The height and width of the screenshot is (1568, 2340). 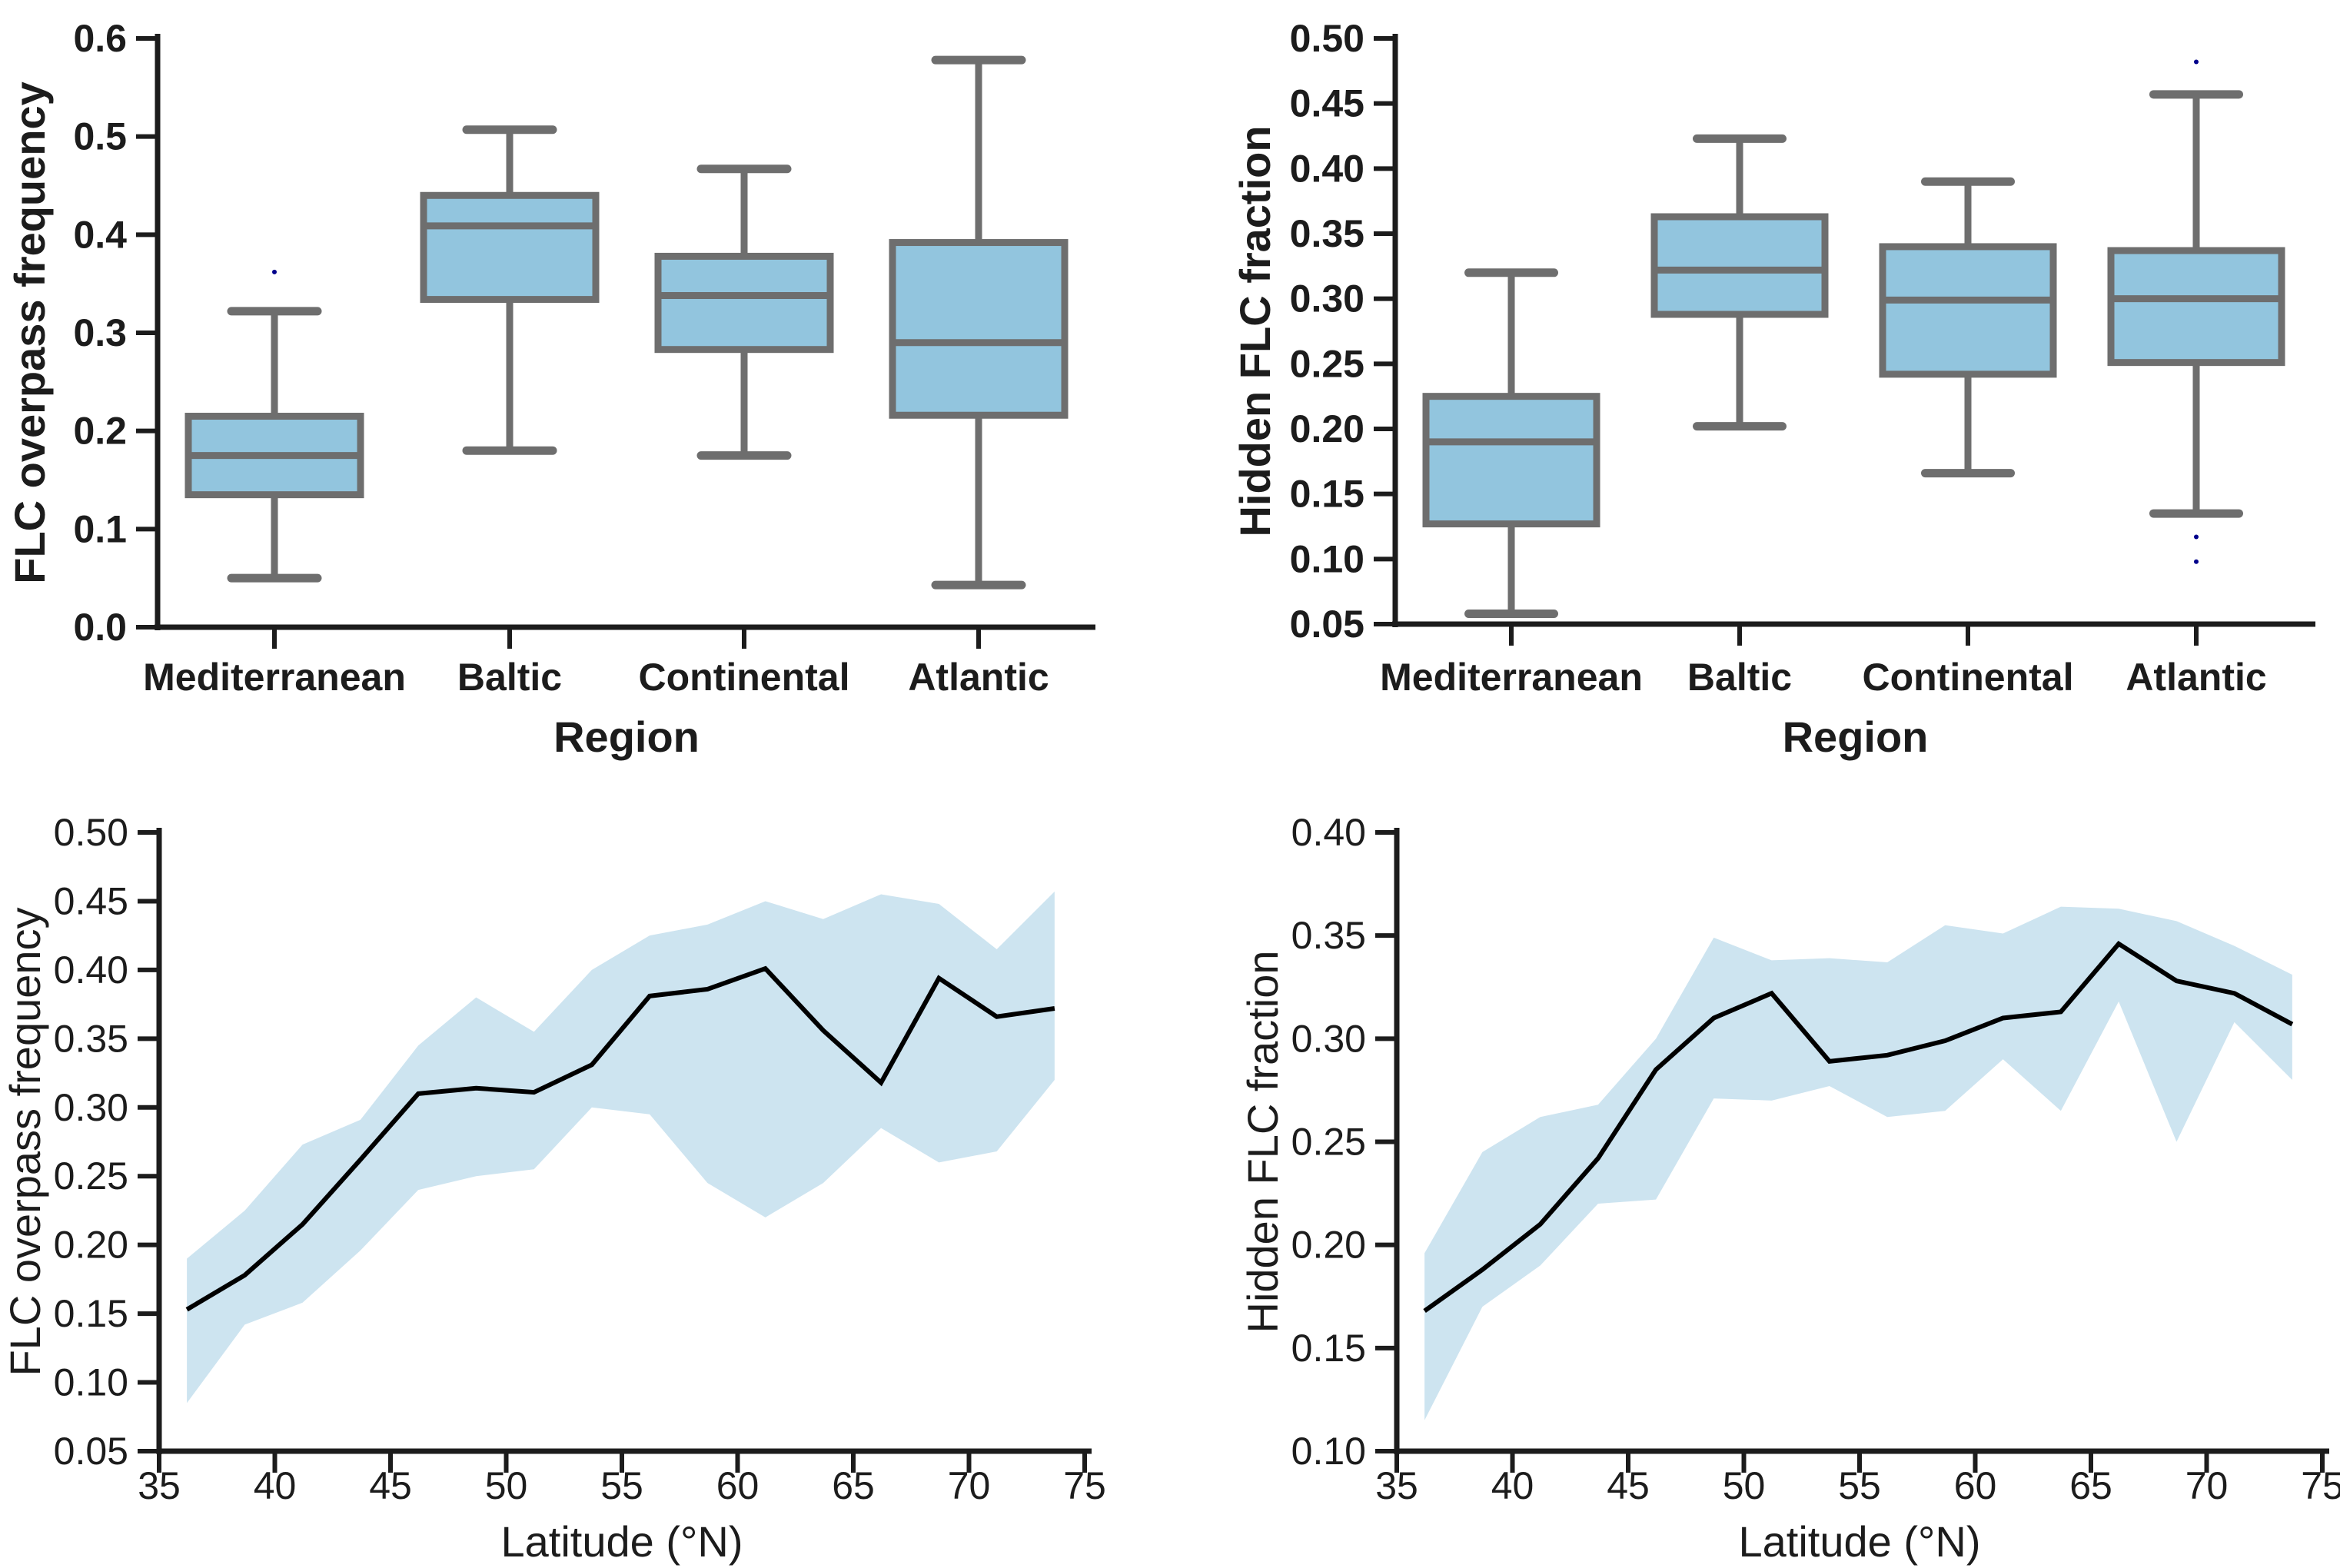 What do you see at coordinates (100, 235) in the screenshot?
I see `y-tick-label: 0.4` at bounding box center [100, 235].